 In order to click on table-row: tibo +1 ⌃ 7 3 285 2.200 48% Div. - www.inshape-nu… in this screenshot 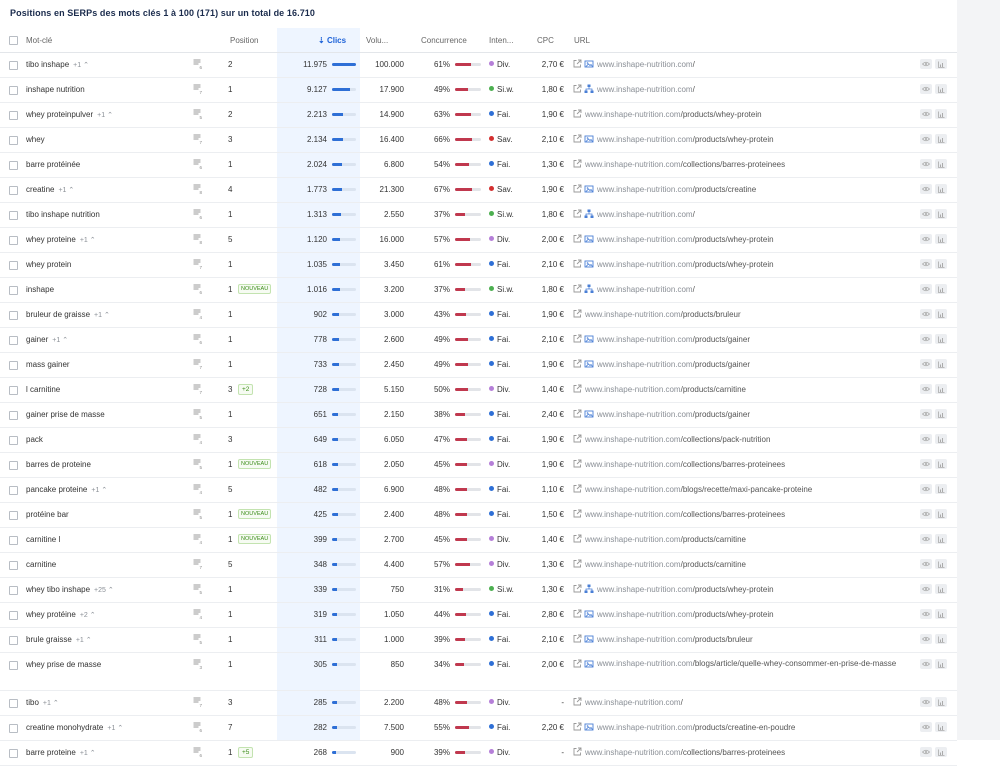, I will do `click(478, 703)`.